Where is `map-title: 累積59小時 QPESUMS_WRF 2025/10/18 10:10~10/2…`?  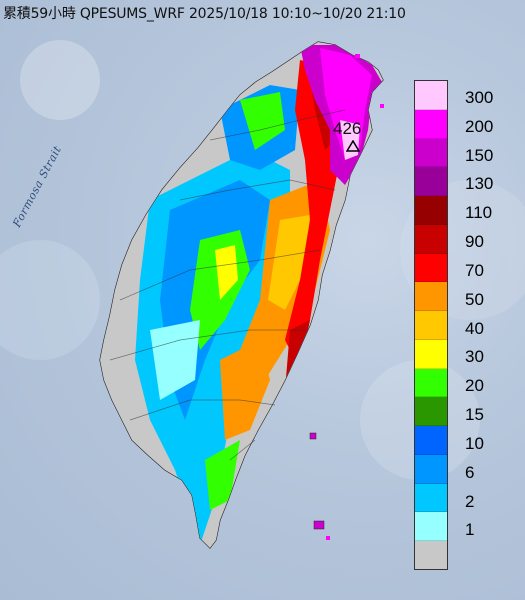 map-title: 累積59小時 QPESUMS_WRF 2025/10/18 10:10~10/2… is located at coordinates (204, 14).